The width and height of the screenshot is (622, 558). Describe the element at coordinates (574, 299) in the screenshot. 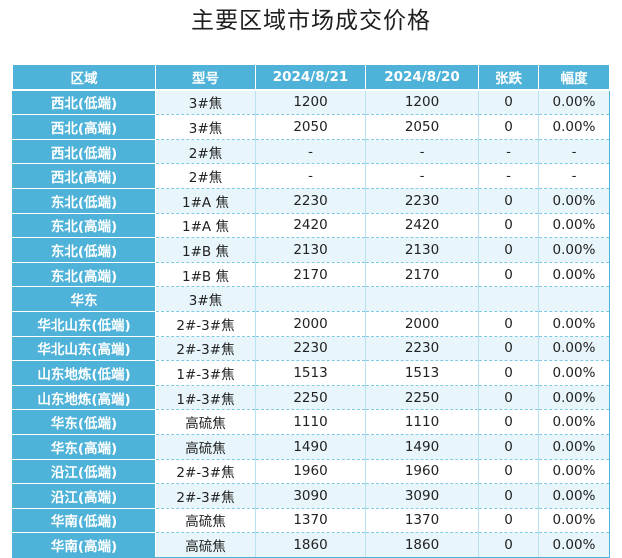

I see `percent-cell` at that location.